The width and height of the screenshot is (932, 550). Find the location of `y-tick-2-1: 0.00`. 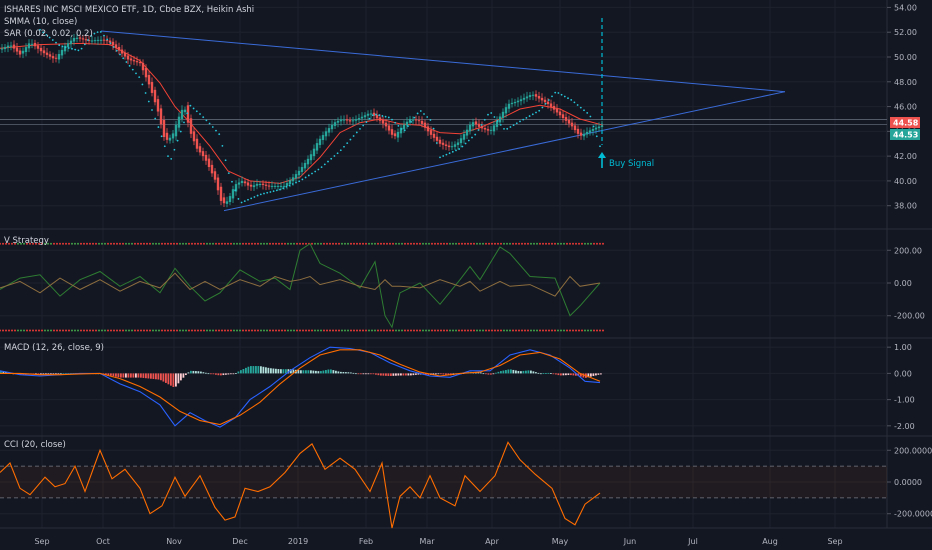

y-tick-2-1: 0.00 is located at coordinates (903, 373).